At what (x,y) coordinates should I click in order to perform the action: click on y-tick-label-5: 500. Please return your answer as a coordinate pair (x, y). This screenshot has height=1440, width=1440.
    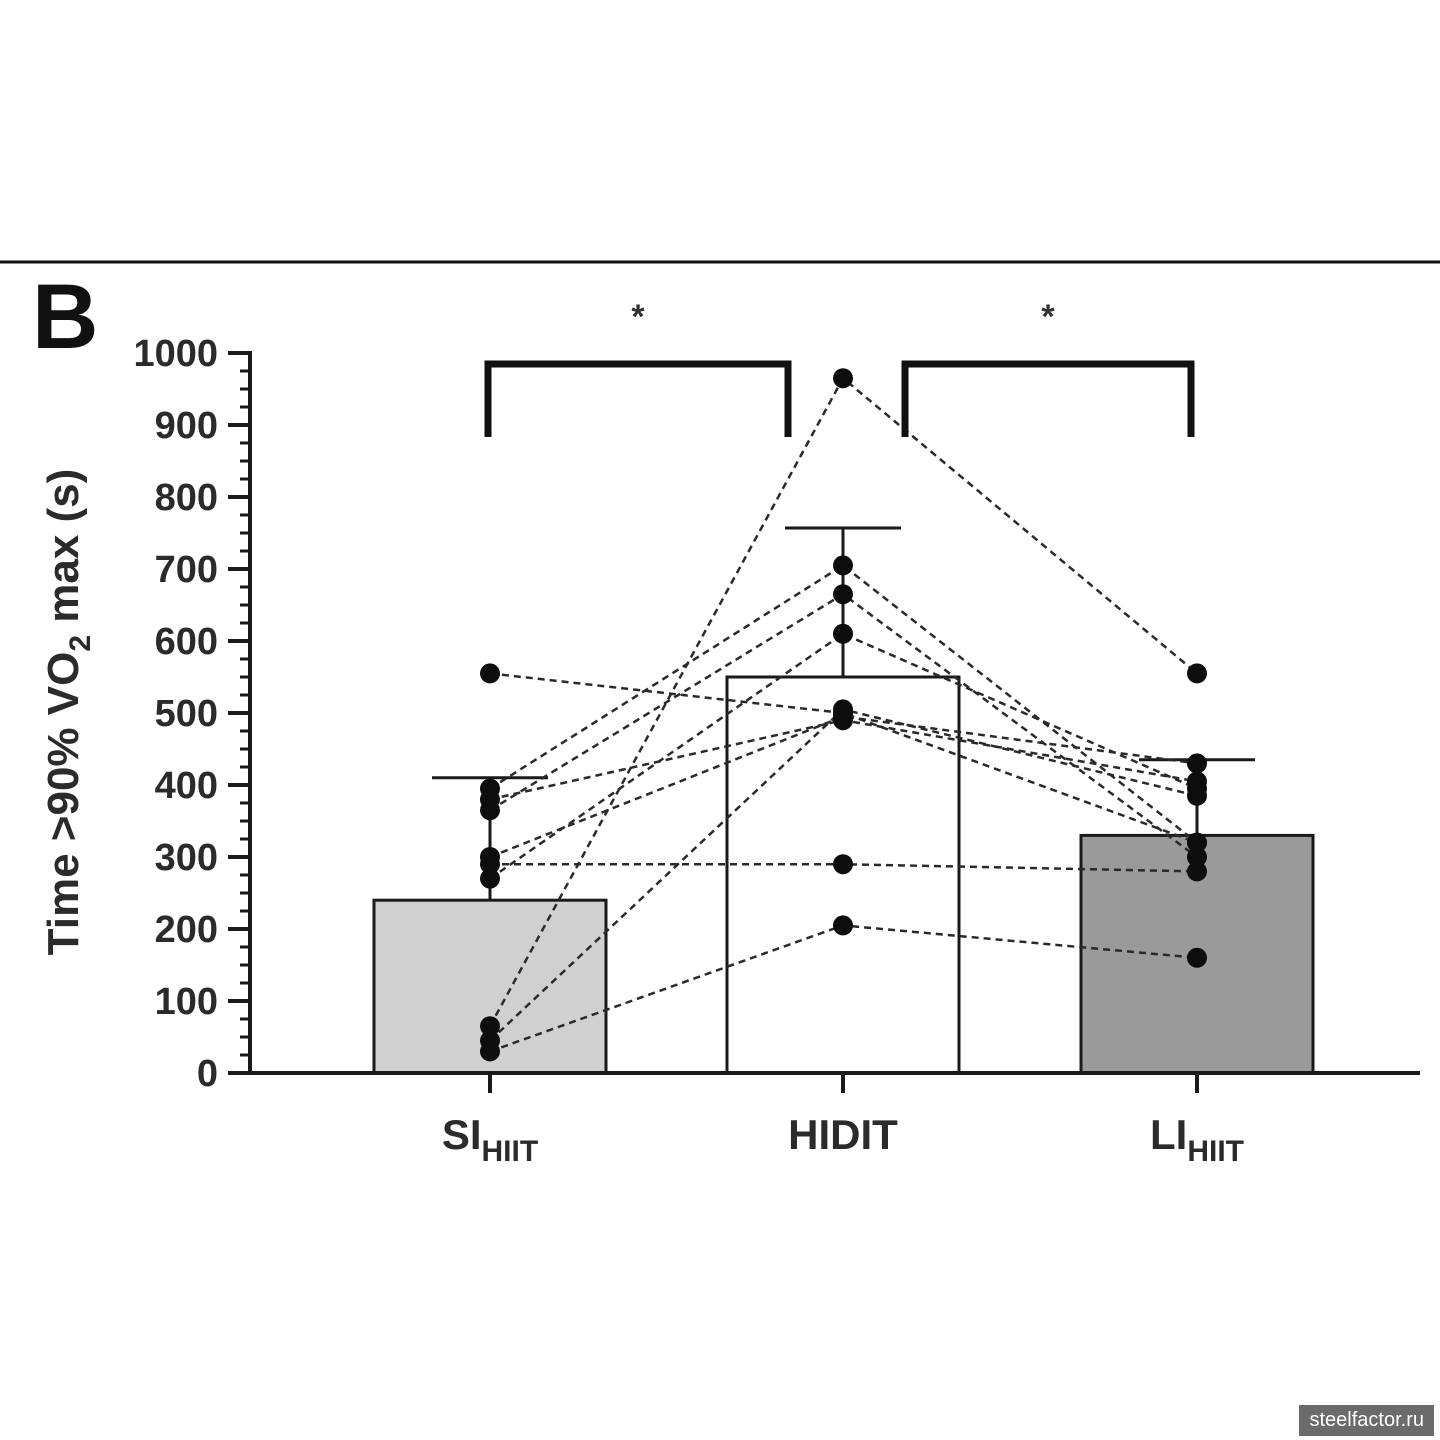
    Looking at the image, I should click on (186, 714).